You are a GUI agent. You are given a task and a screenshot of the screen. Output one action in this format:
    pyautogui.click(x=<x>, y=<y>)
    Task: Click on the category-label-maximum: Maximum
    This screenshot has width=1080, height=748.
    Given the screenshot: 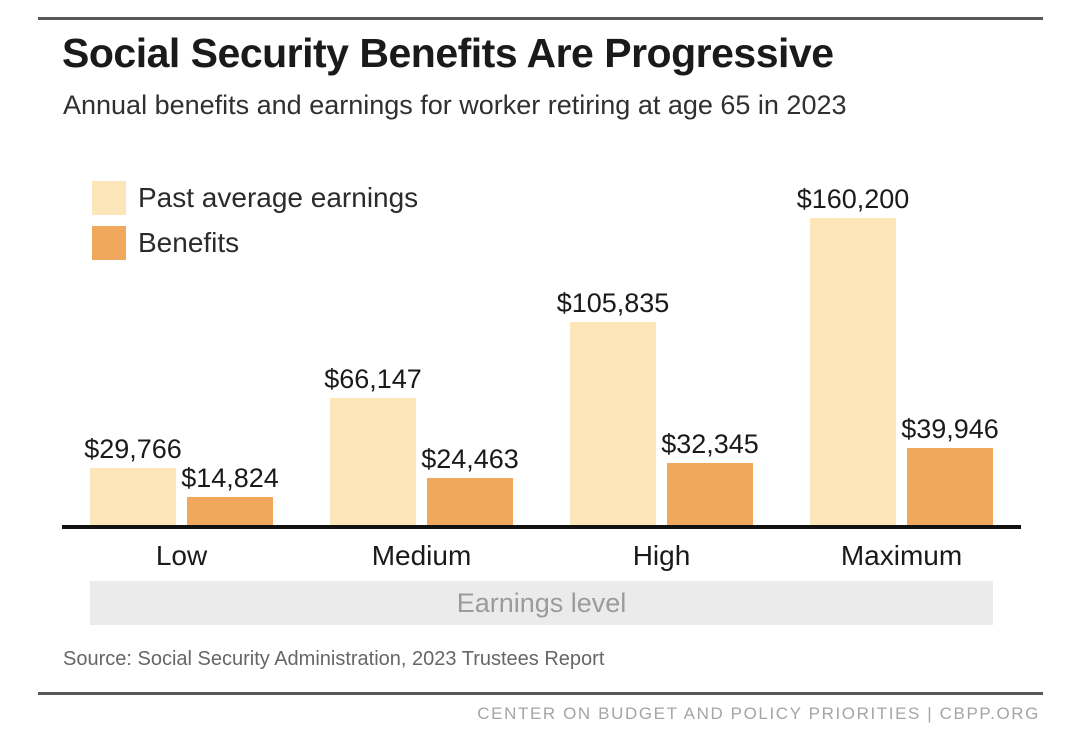 What is the action you would take?
    pyautogui.click(x=901, y=555)
    